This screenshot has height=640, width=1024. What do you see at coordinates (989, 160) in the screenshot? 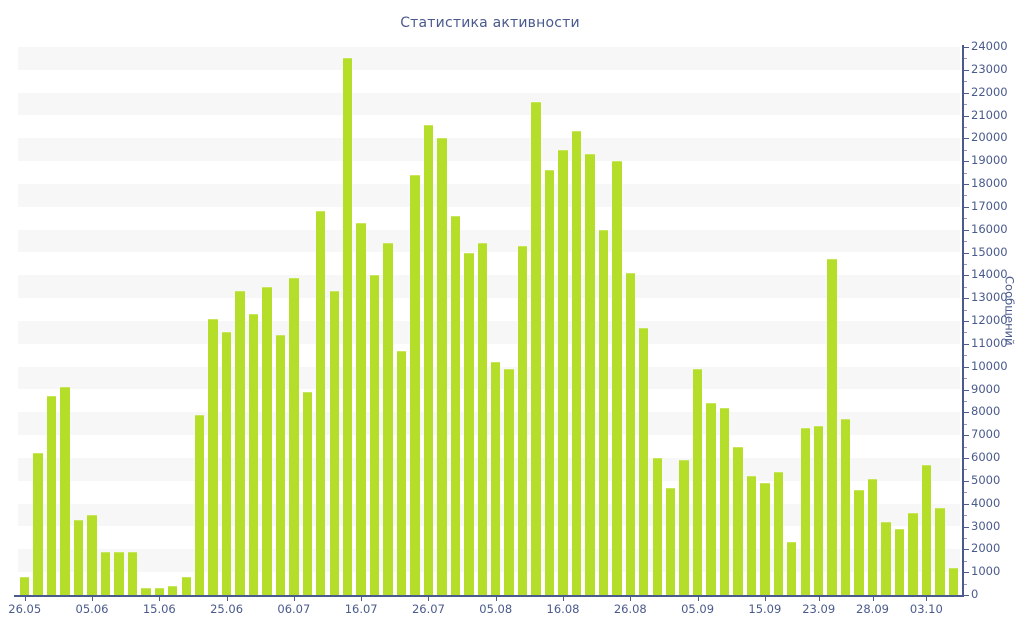
I see `y-axis-label: 19000` at bounding box center [989, 160].